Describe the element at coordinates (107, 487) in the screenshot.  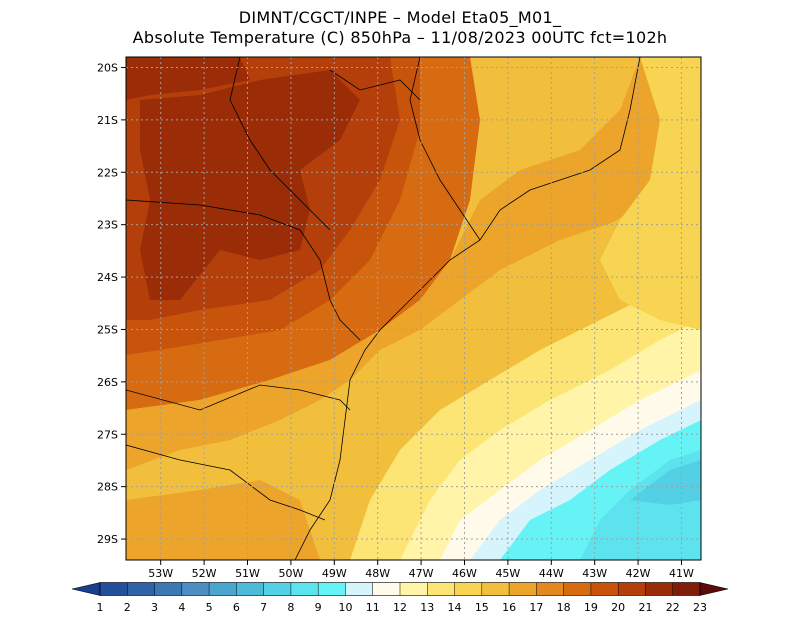
I see `y-tick-label: 28S` at that location.